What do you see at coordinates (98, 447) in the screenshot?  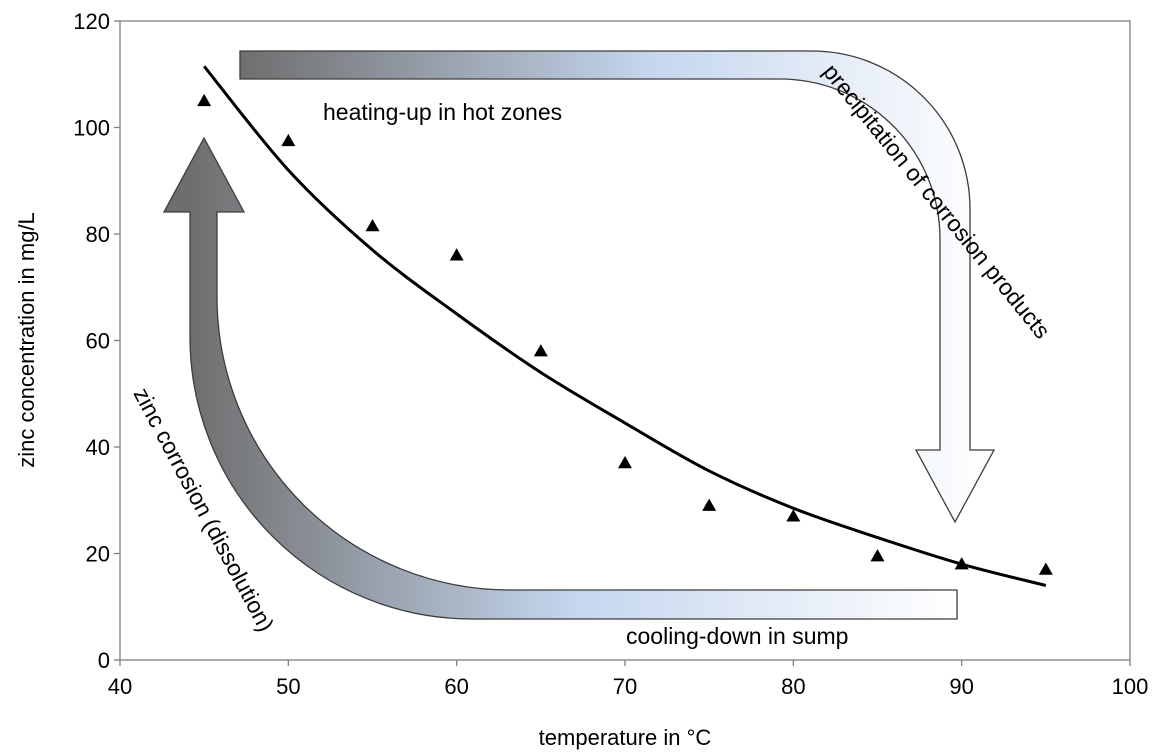 I see `y-tick-label: 40` at bounding box center [98, 447].